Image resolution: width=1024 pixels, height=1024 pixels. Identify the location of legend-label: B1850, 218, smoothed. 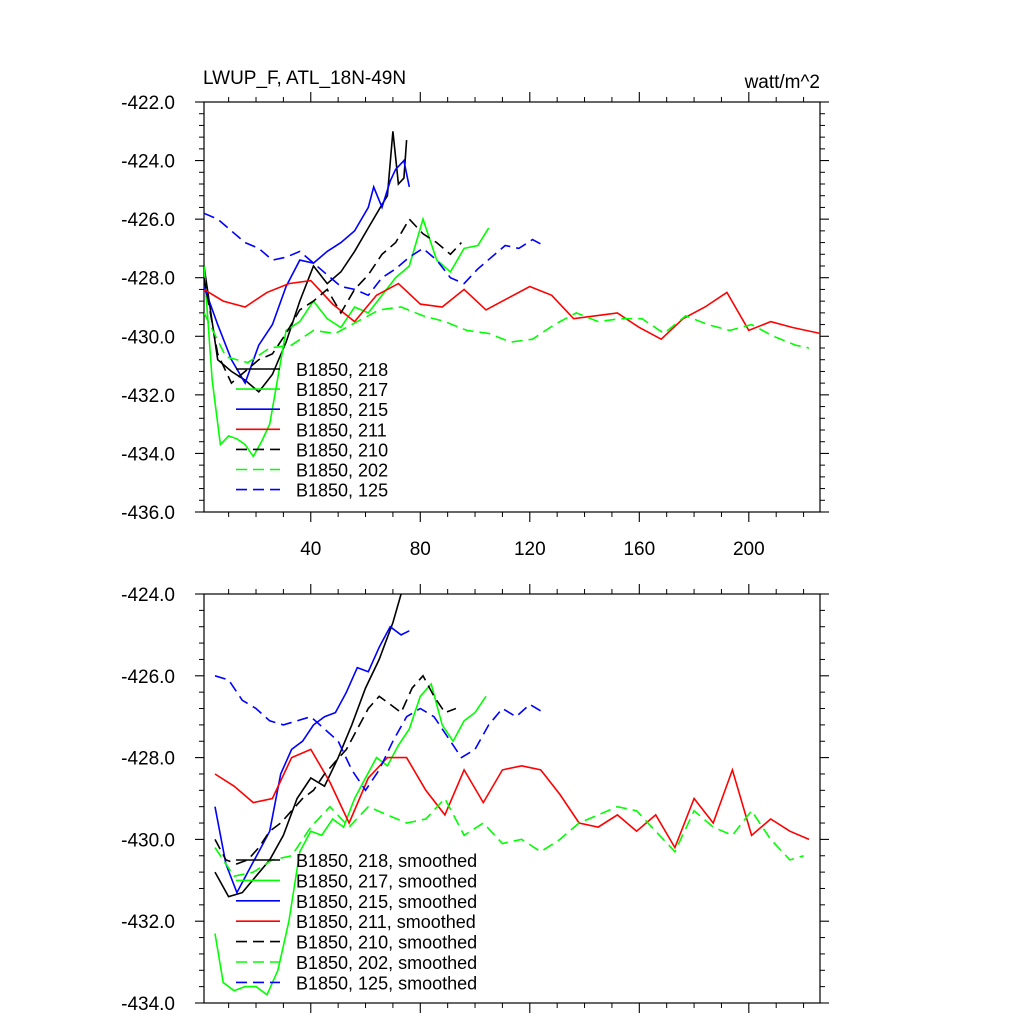
(386, 861).